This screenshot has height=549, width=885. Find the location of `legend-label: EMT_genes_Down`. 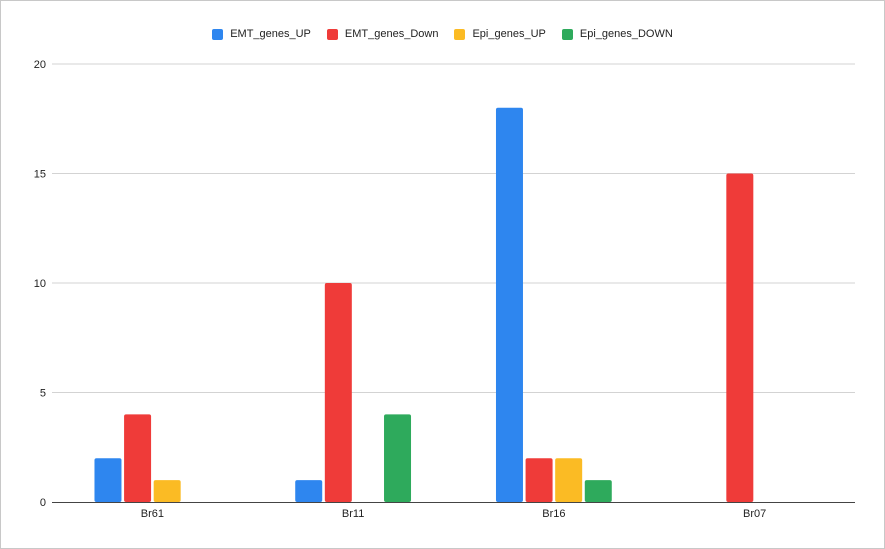

legend-label: EMT_genes_Down is located at coordinates (391, 34).